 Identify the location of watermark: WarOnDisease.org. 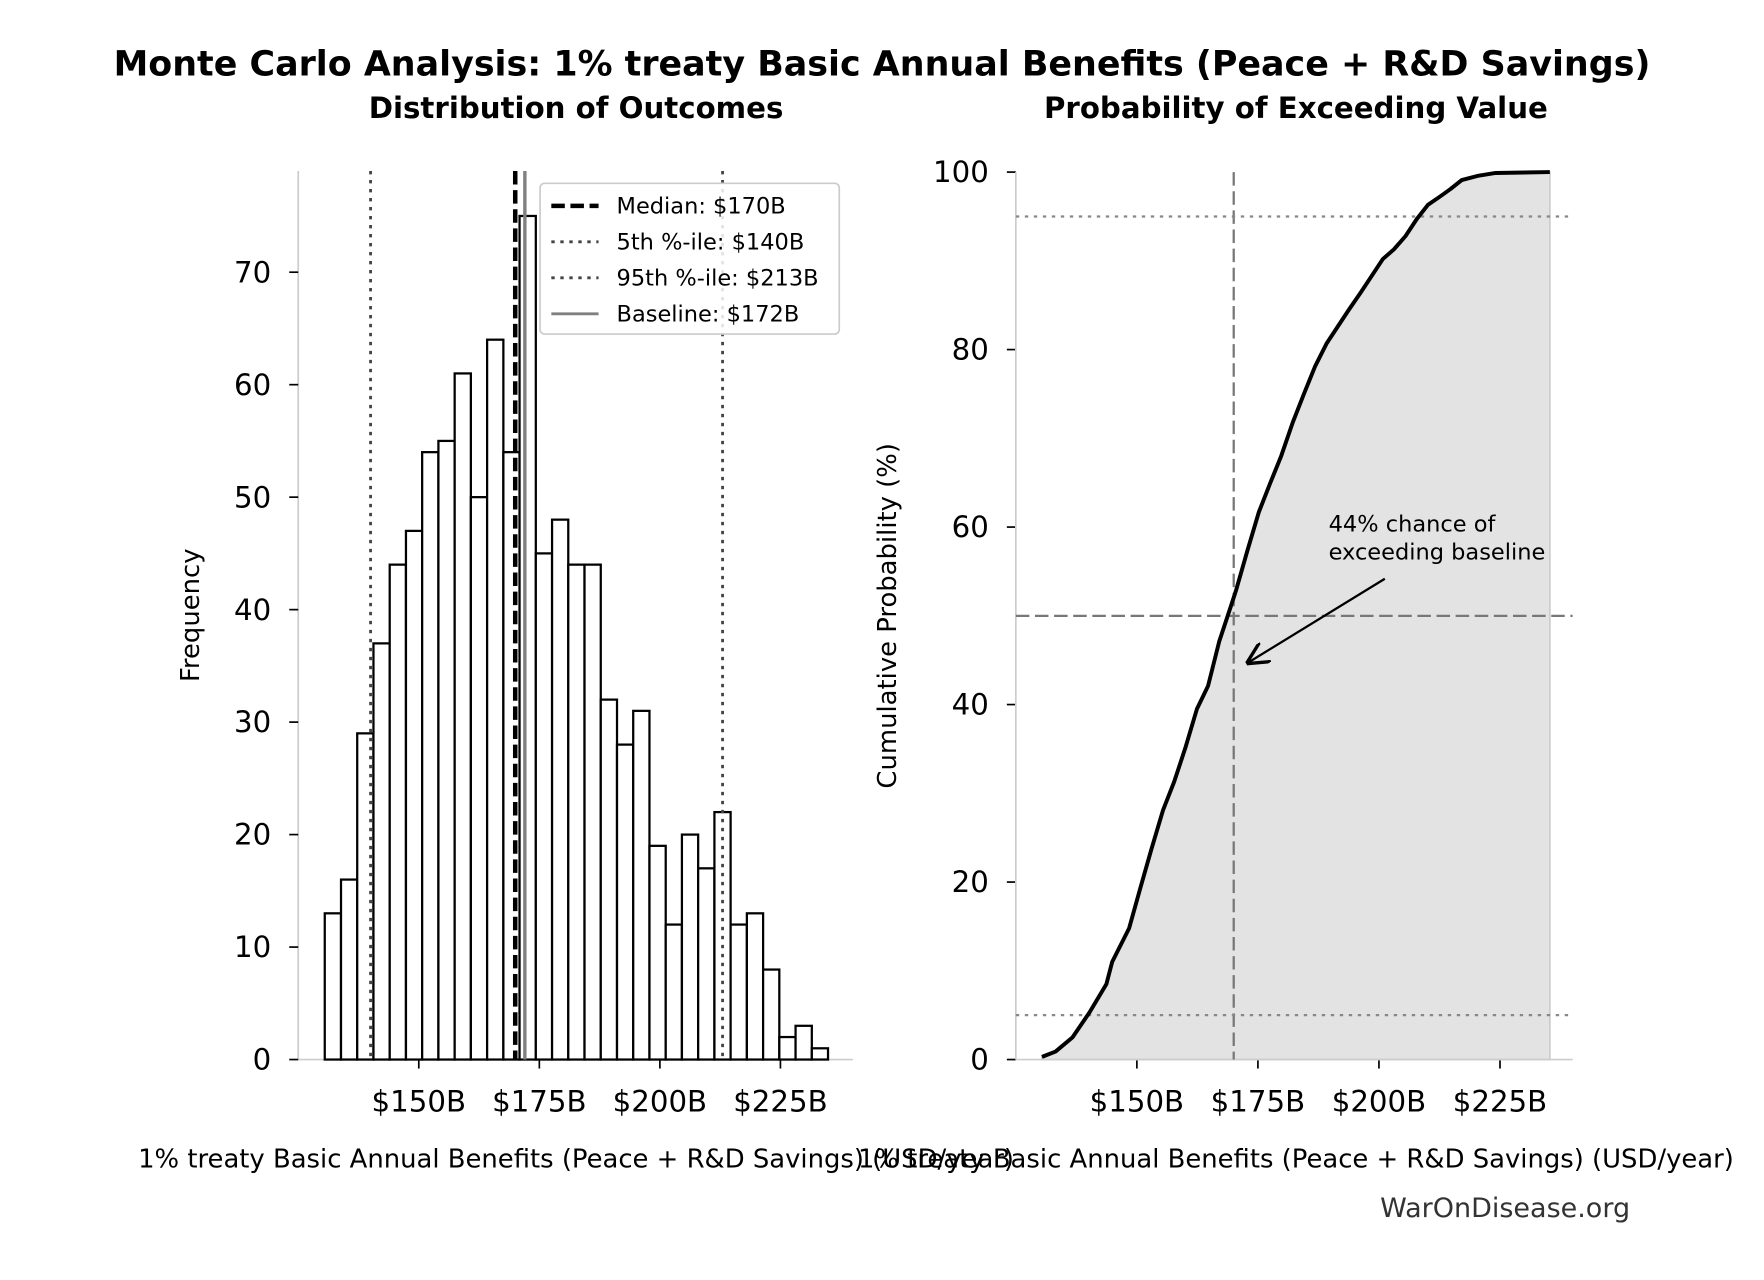
(1505, 1208).